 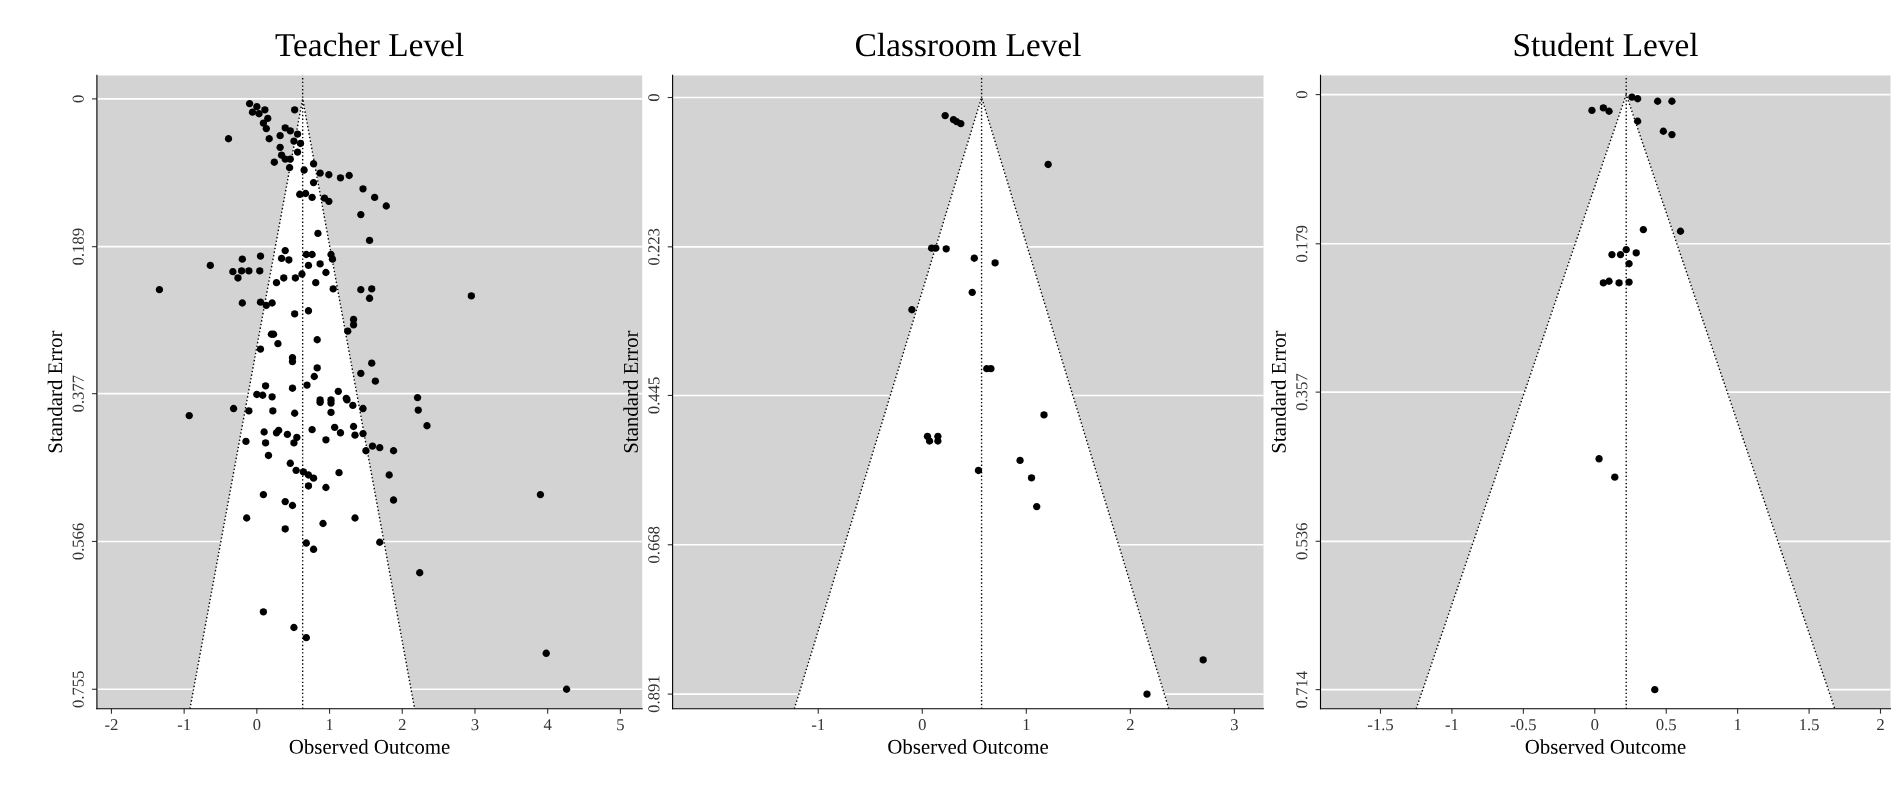 What do you see at coordinates (1302, 243) in the screenshot?
I see `y-tick-label: 0.179` at bounding box center [1302, 243].